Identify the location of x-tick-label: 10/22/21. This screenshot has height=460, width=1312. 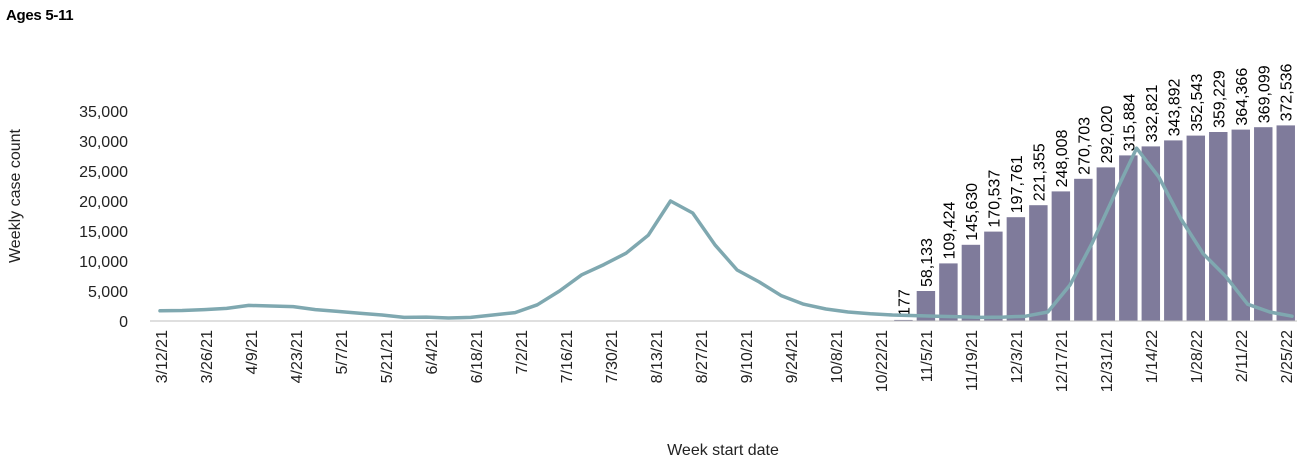
(882, 361).